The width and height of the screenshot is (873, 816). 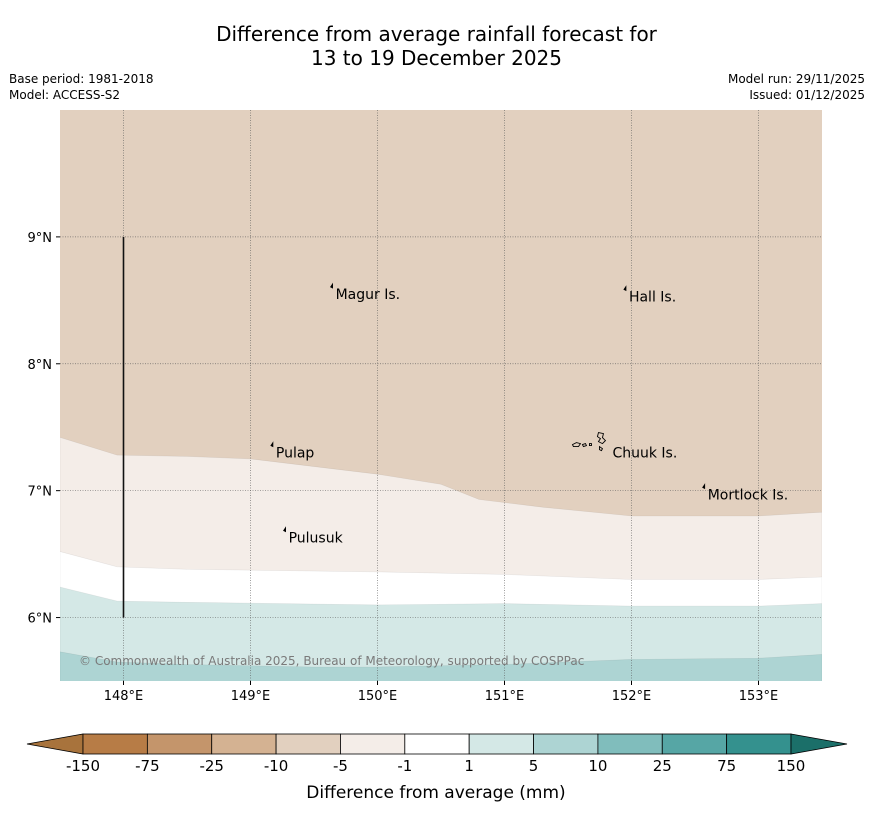 What do you see at coordinates (759, 696) in the screenshot?
I see `lon-tick-label: 153°E` at bounding box center [759, 696].